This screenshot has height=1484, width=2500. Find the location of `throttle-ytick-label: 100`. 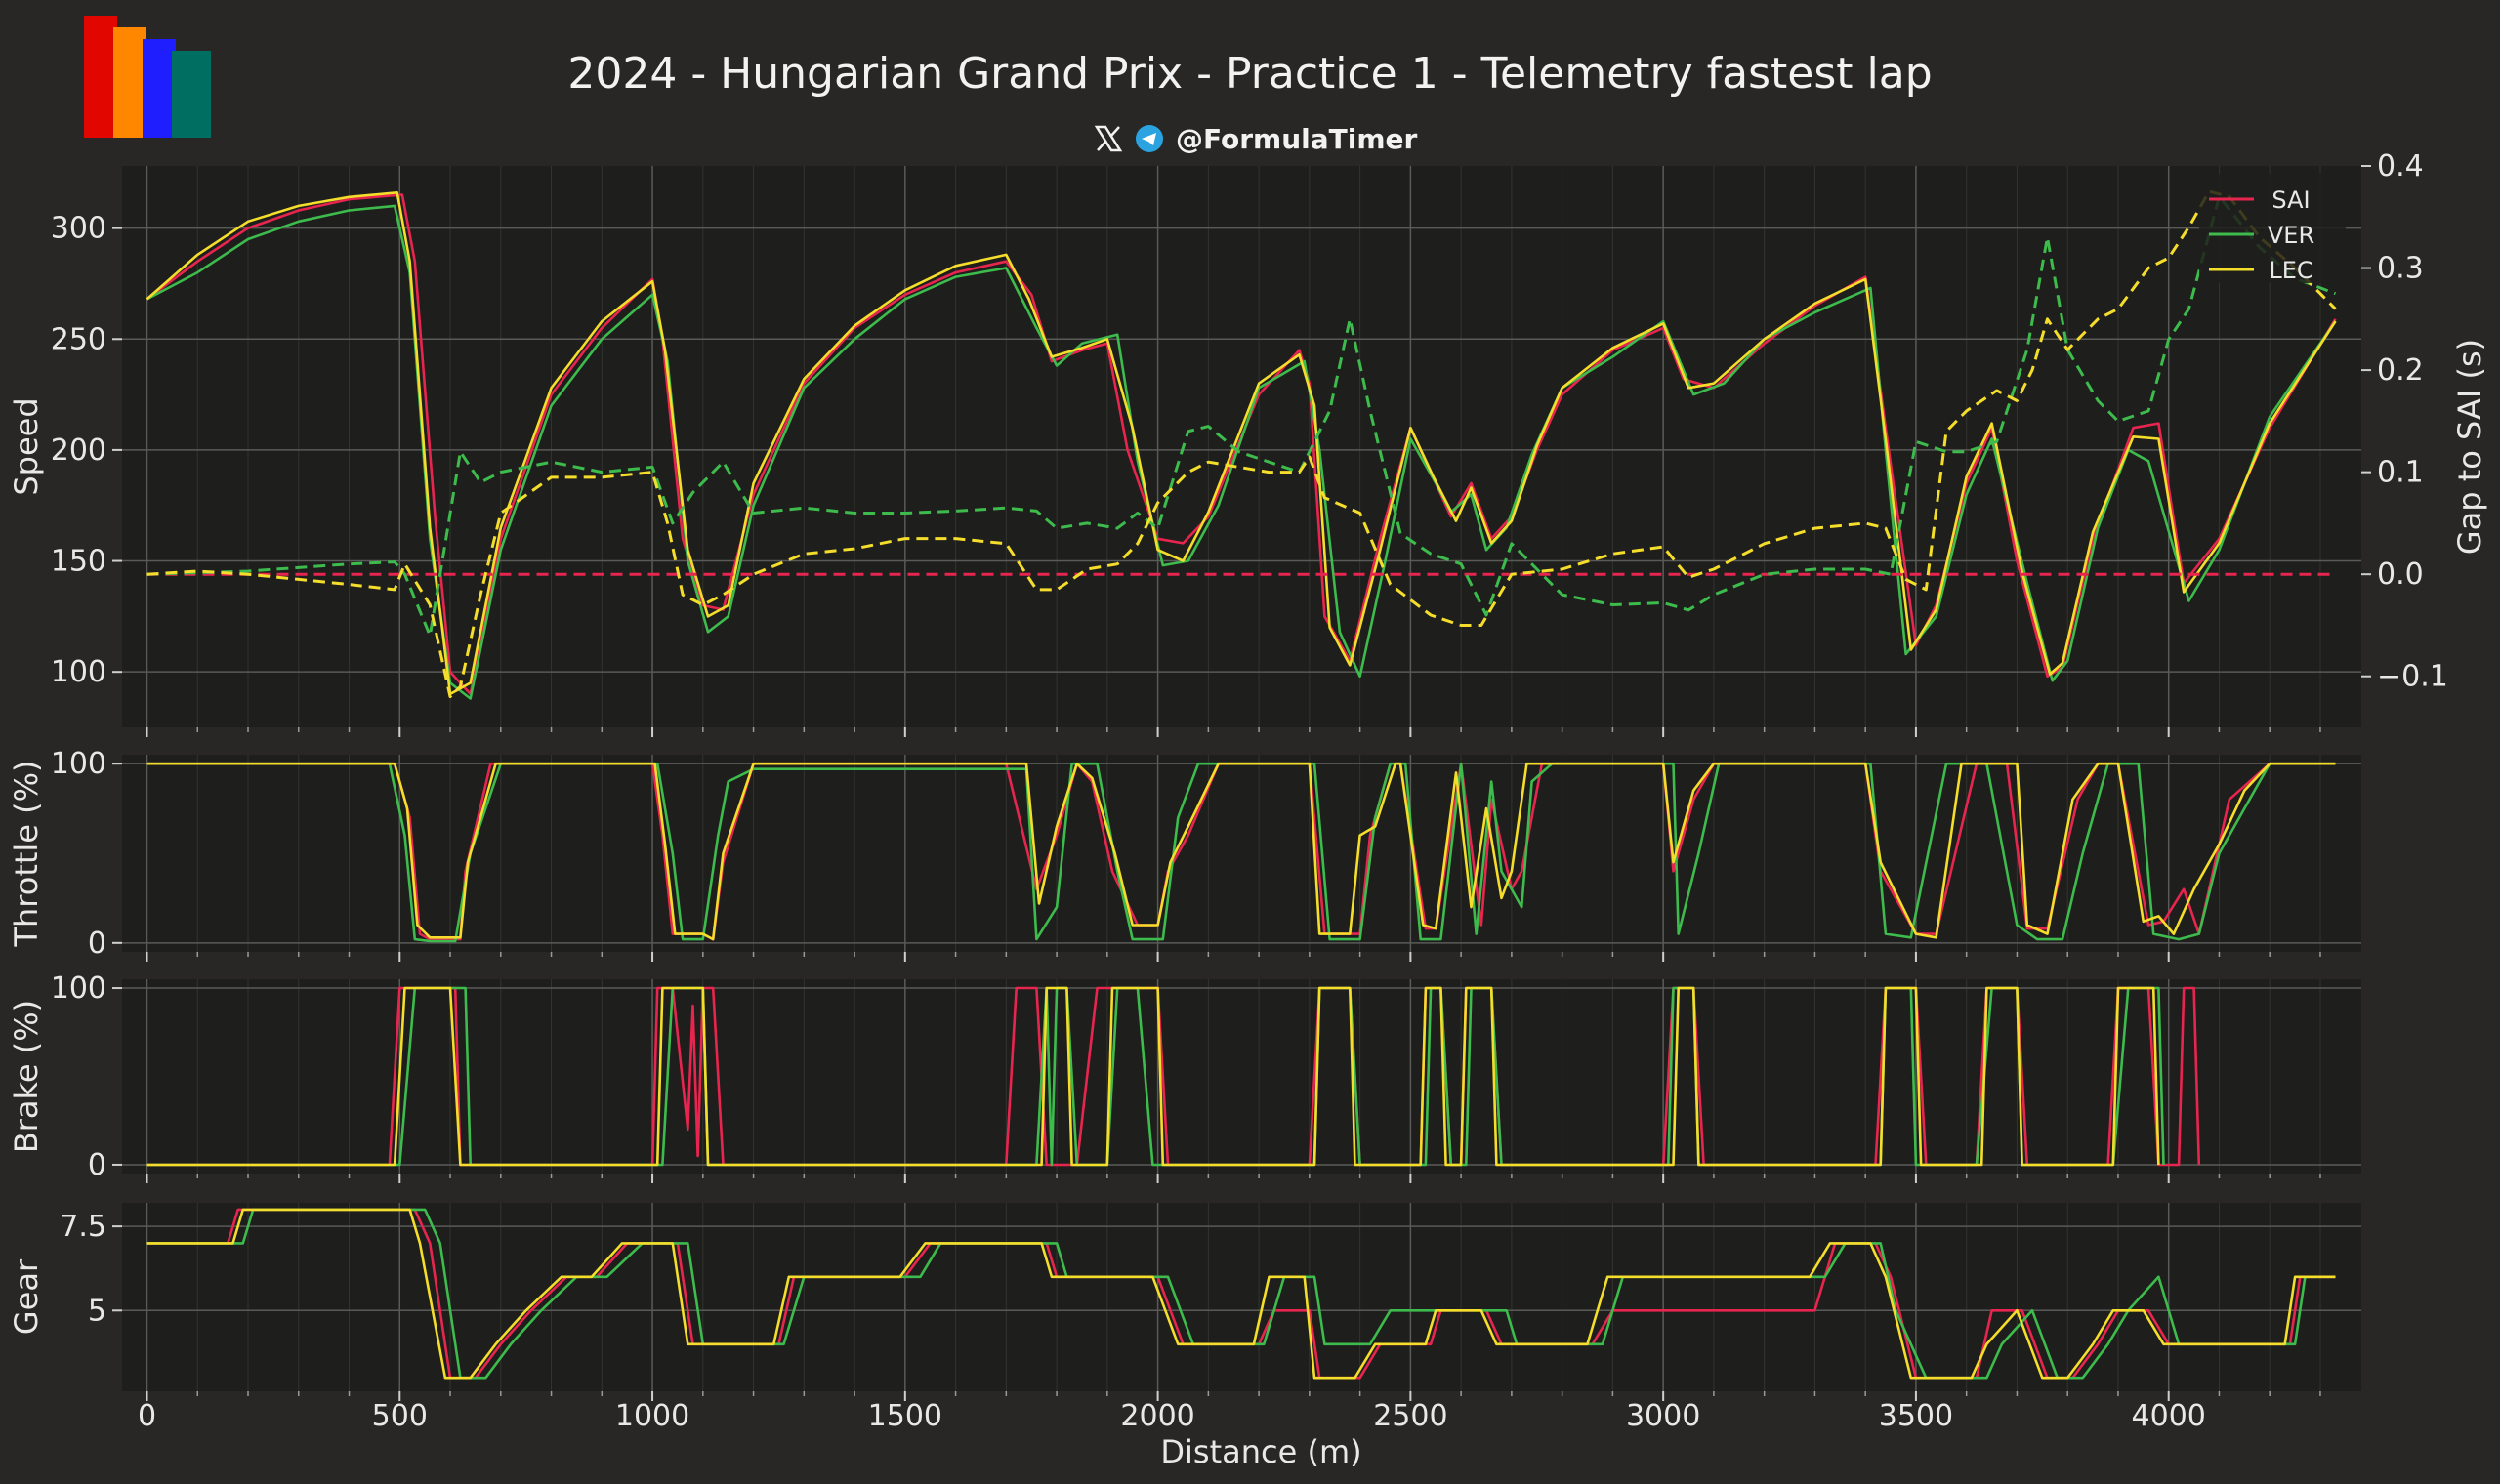

throttle-ytick-label: 100 is located at coordinates (78, 764).